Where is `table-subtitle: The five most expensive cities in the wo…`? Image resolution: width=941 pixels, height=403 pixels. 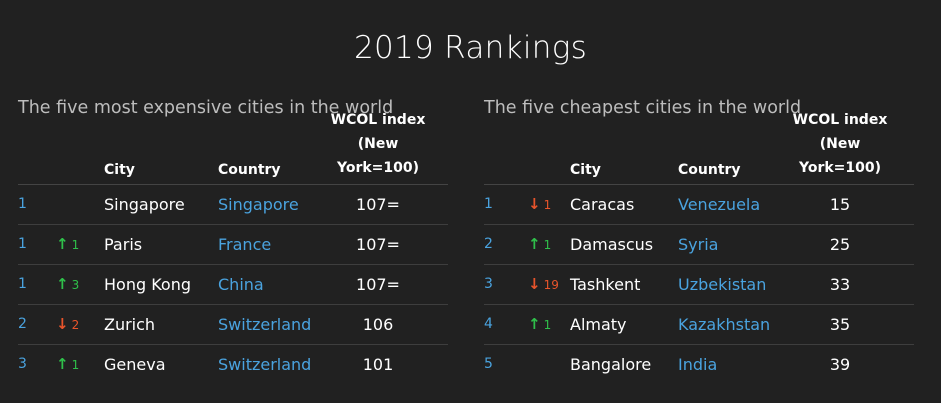
table-subtitle: The five most expensive cities in the wo… is located at coordinates (206, 108).